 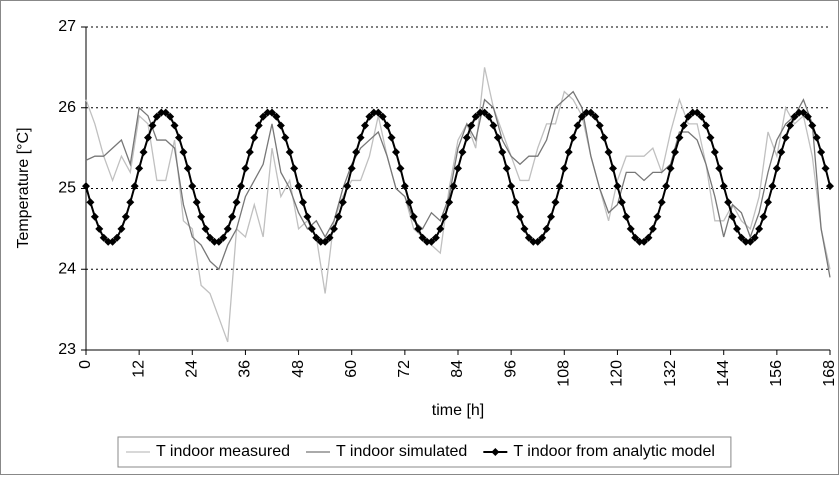 I want to click on x-tick-label: 156, so click(x=776, y=373).